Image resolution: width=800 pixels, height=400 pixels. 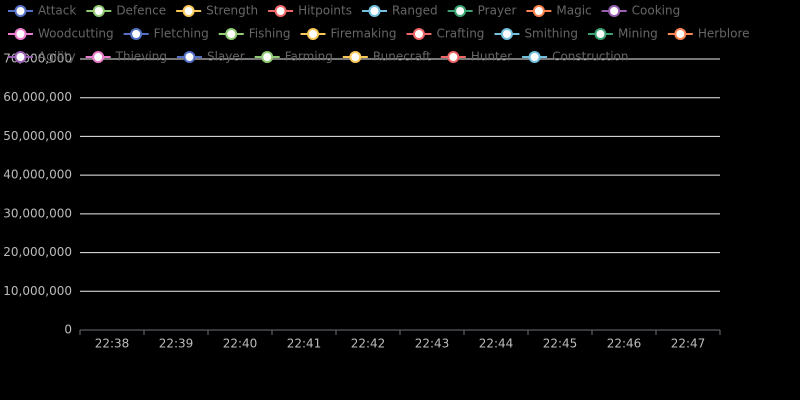 What do you see at coordinates (57, 57) in the screenshot?
I see `legend-label: Agility` at bounding box center [57, 57].